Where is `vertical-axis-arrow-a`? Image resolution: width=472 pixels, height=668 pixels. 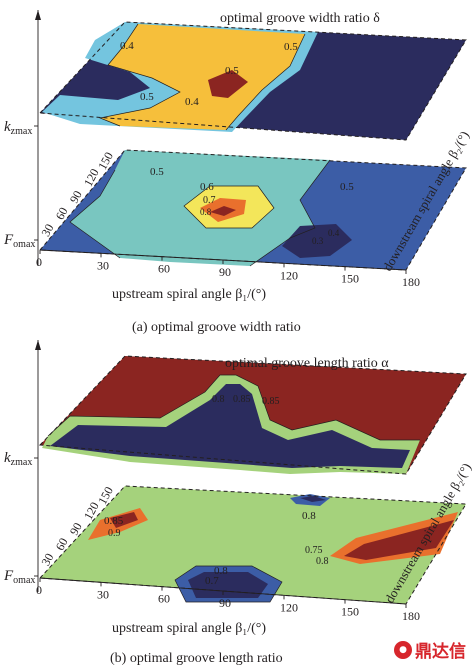
vertical-axis-arrow-a is located at coordinates (38, 15).